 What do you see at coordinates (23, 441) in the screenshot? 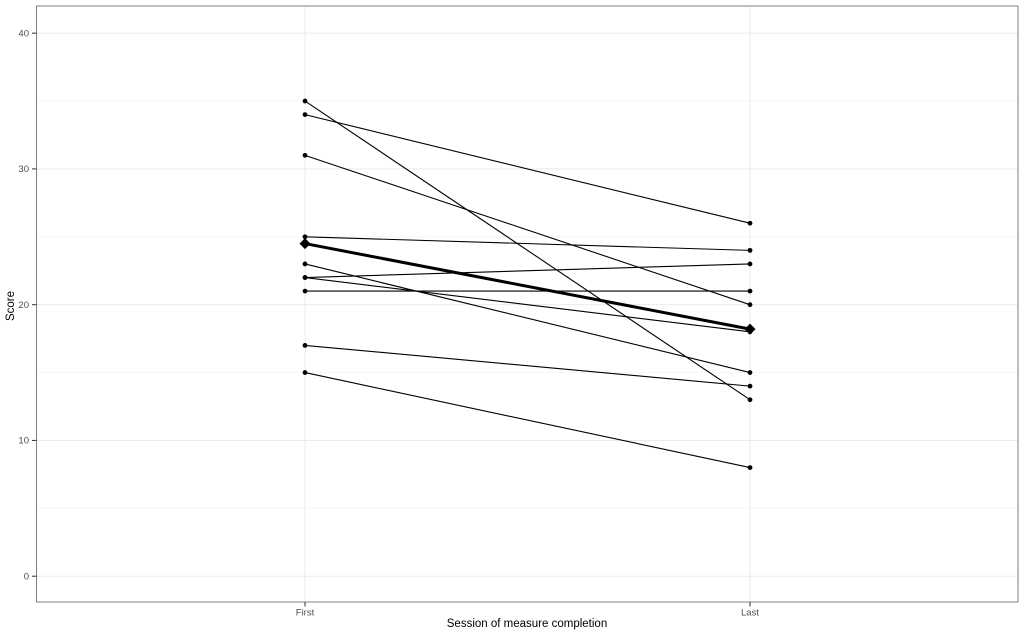
I see `y-tick-label: 10` at bounding box center [23, 441].